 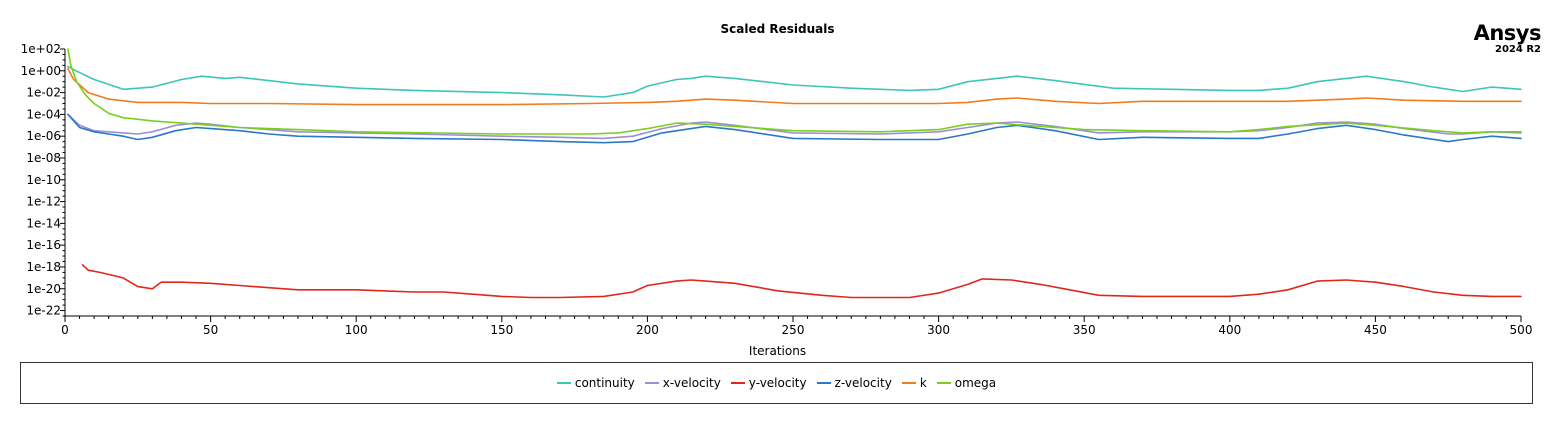 I want to click on series-line-k, so click(x=794, y=86).